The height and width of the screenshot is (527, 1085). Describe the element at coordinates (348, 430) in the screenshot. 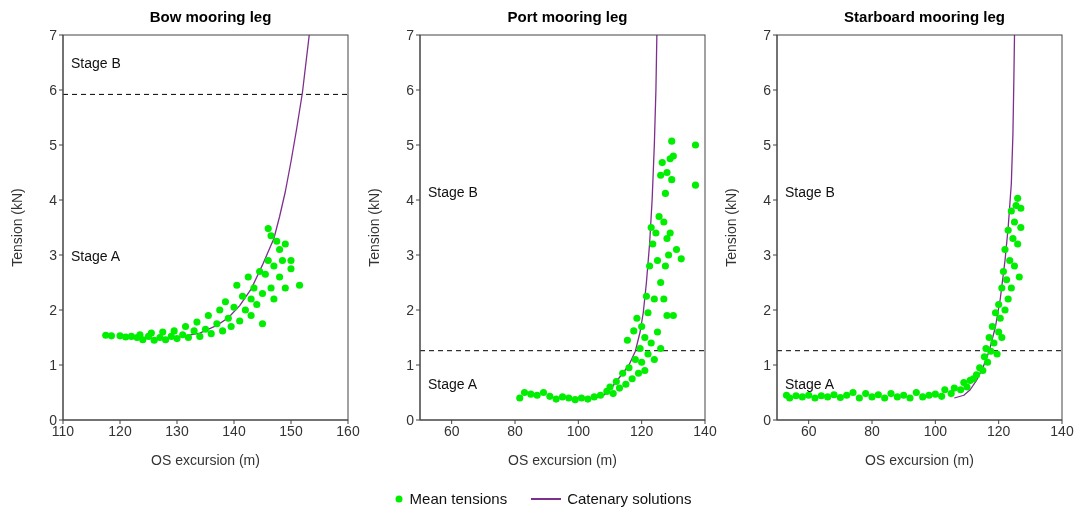

I see `x-tick-label: 160` at that location.